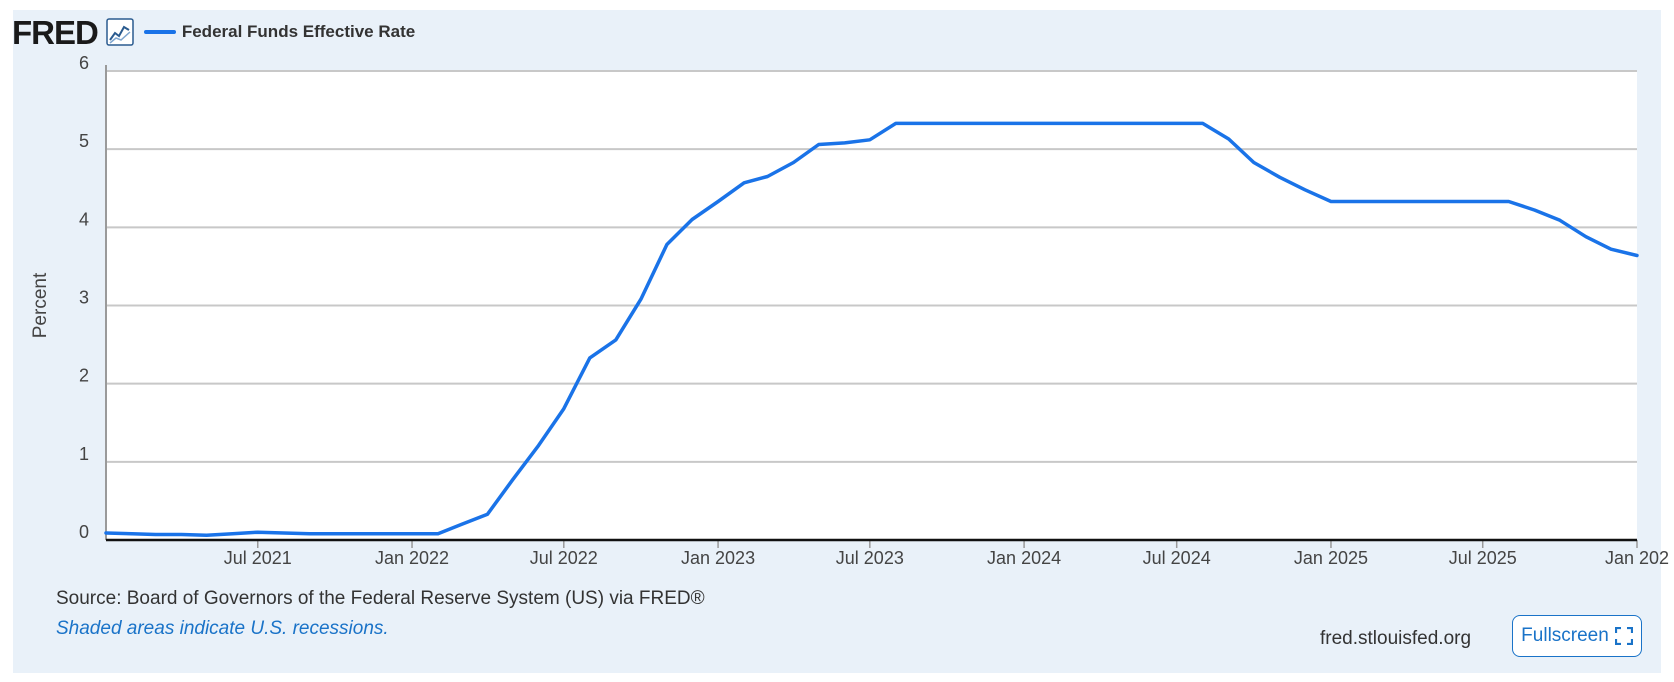 The height and width of the screenshot is (682, 1674). What do you see at coordinates (222, 628) in the screenshot?
I see `recession-note: Shaded areas indicate U.S. recessions.` at bounding box center [222, 628].